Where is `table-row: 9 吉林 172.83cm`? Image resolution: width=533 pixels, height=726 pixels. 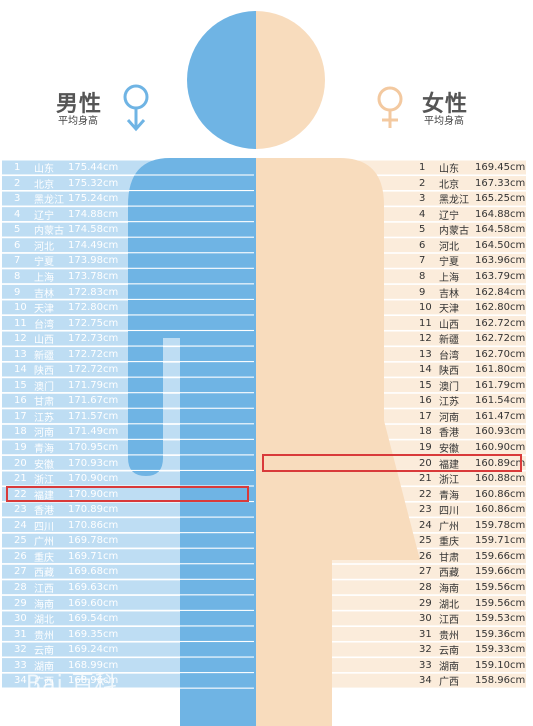 table-row: 9 吉林 172.83cm is located at coordinates (66, 292).